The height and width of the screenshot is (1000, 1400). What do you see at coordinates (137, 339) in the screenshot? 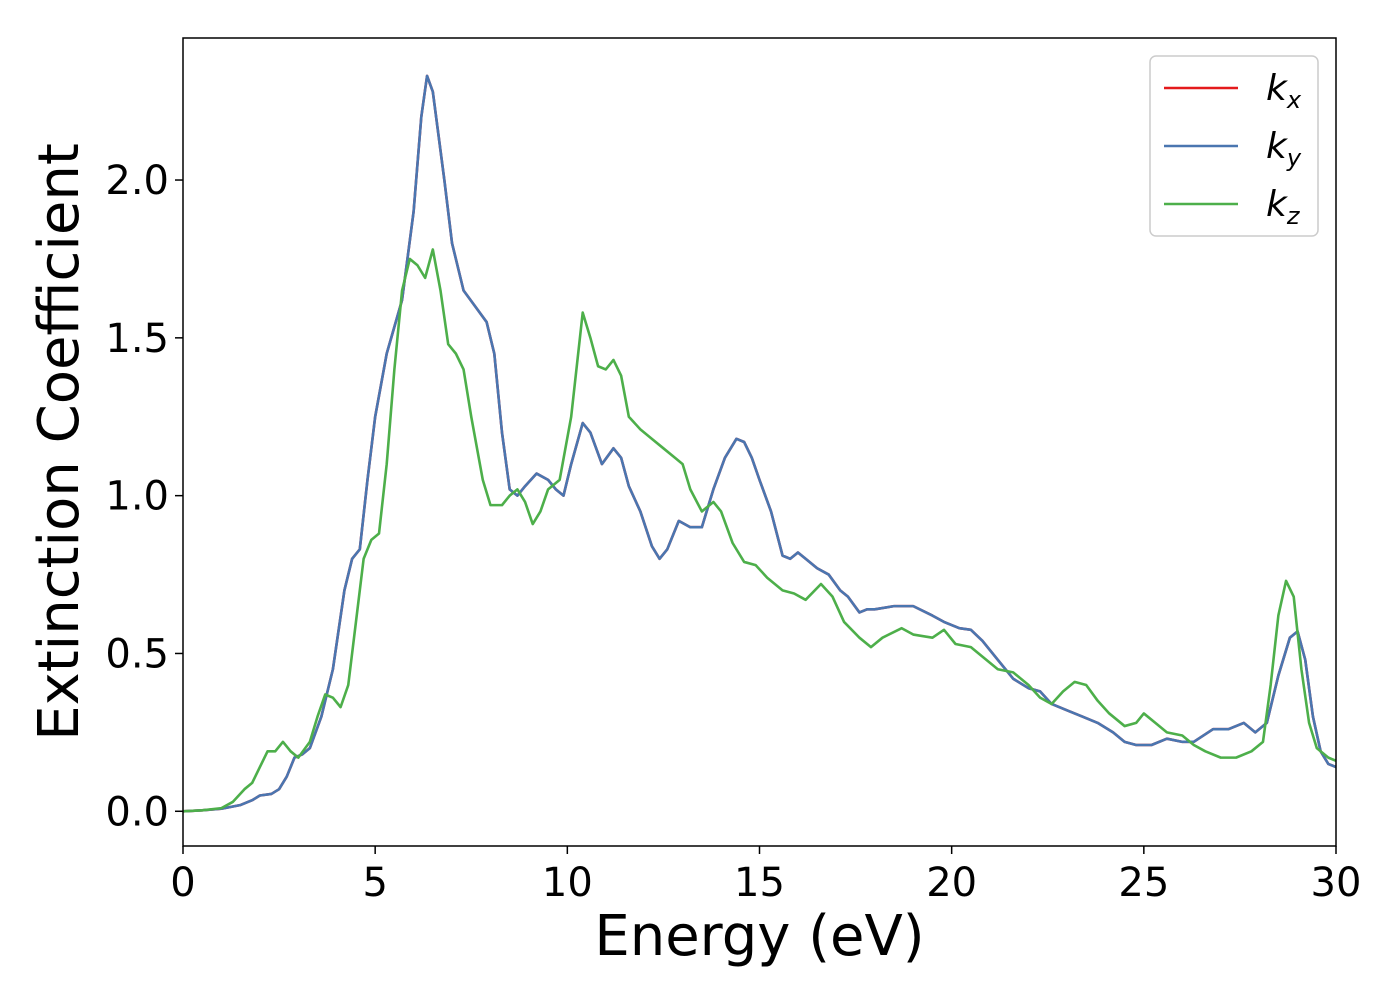
I see `y-tick-label: 1.5` at bounding box center [137, 339].